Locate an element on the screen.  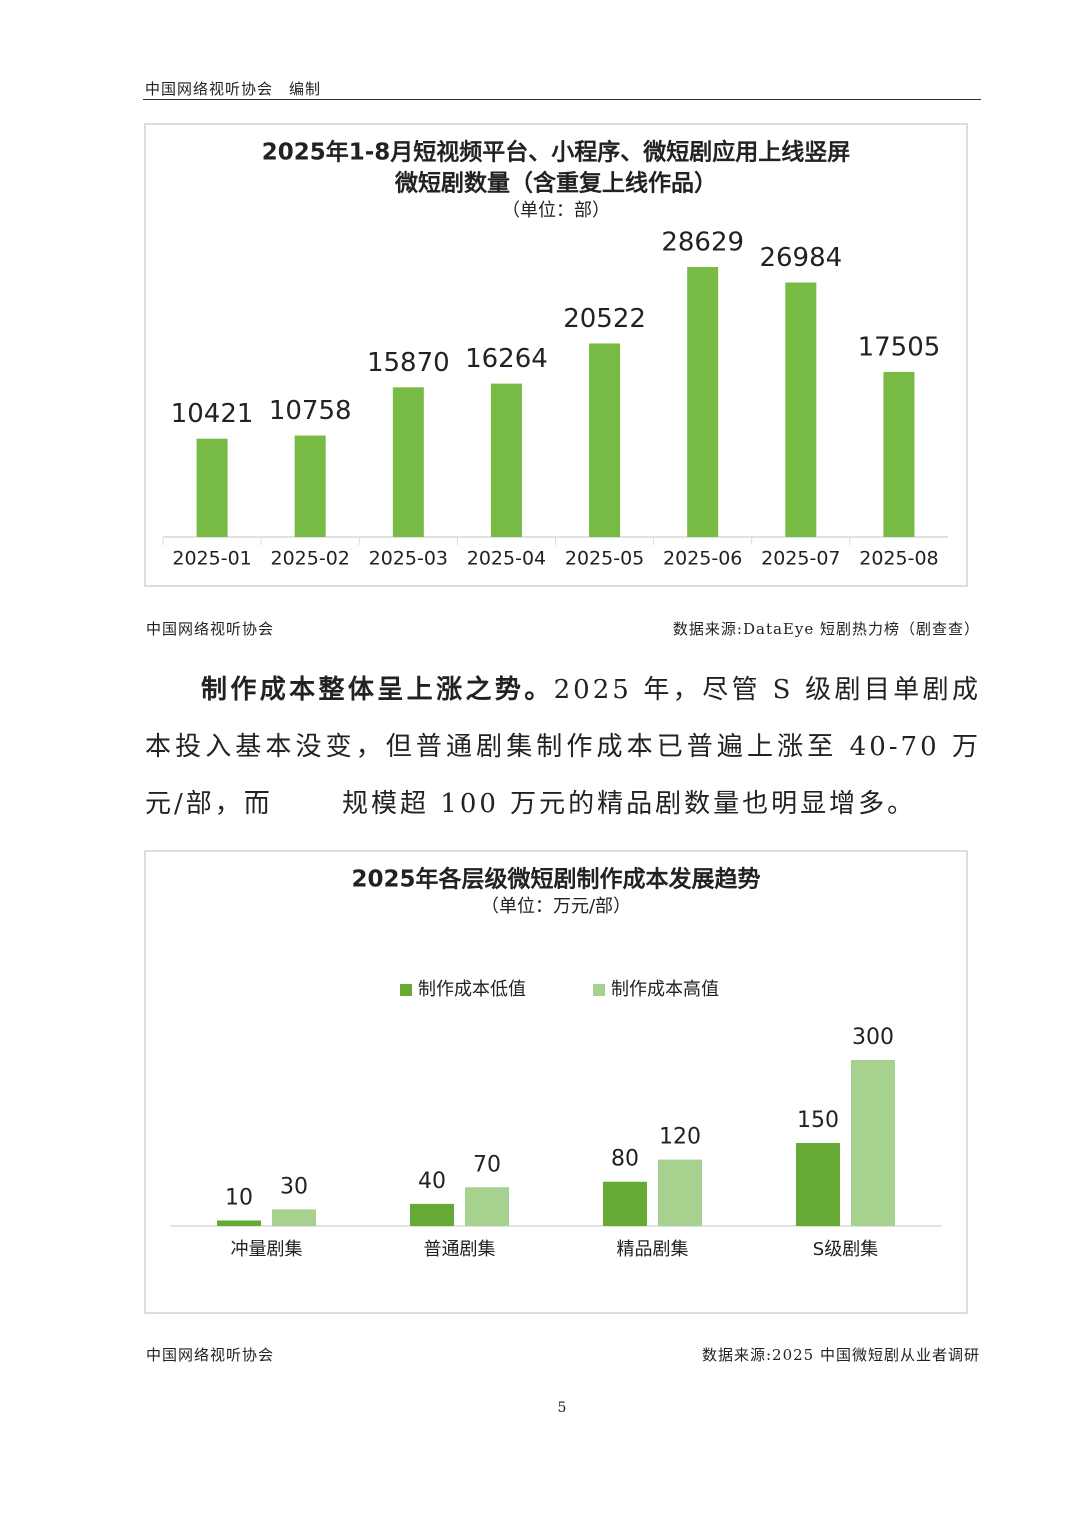
x-tick-label: 2025-03 is located at coordinates (408, 559).